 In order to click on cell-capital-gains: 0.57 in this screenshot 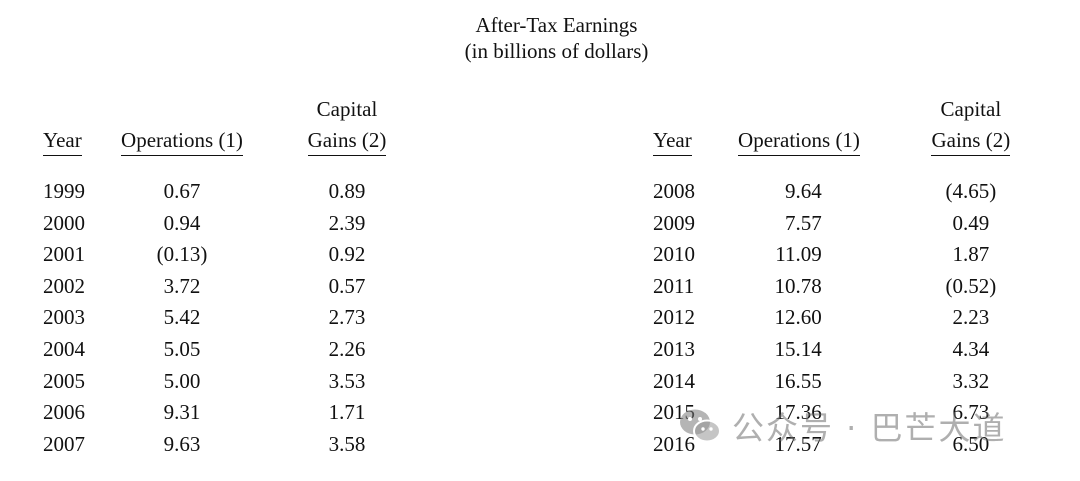, I will do `click(347, 285)`.